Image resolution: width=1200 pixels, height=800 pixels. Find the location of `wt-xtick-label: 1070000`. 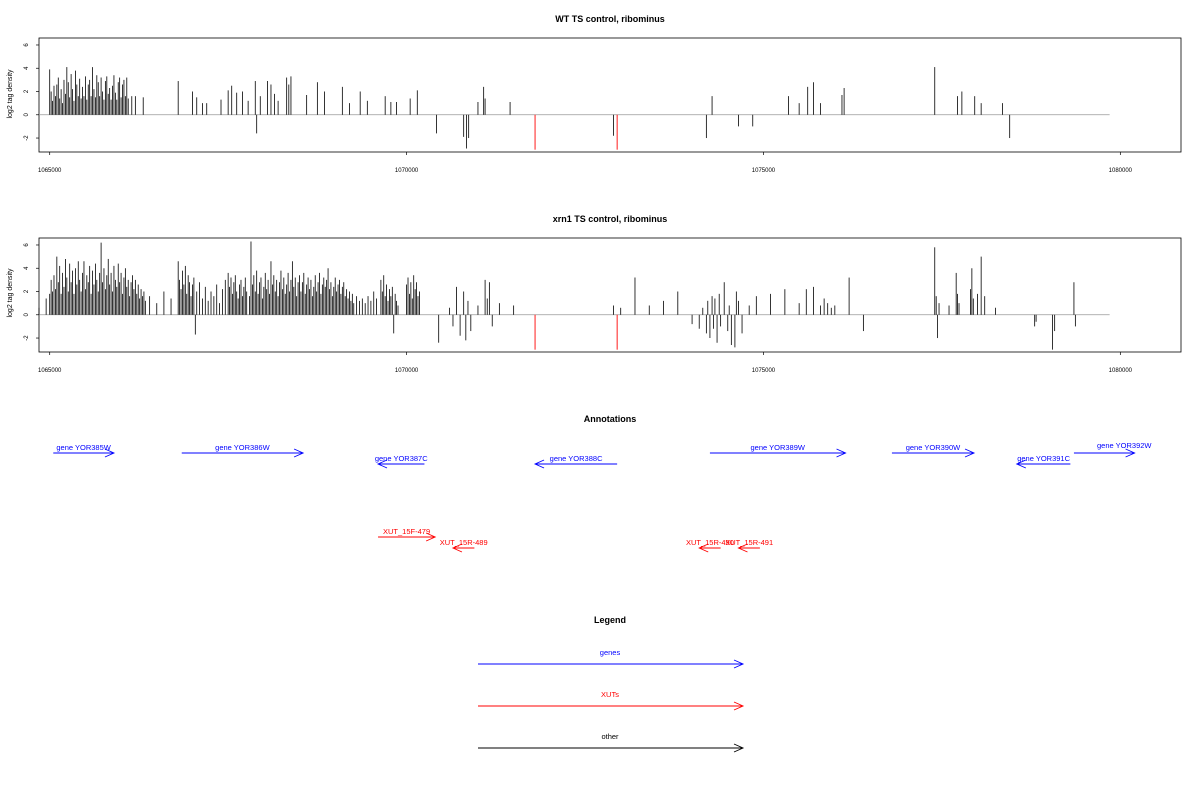

wt-xtick-label: 1070000 is located at coordinates (407, 171).